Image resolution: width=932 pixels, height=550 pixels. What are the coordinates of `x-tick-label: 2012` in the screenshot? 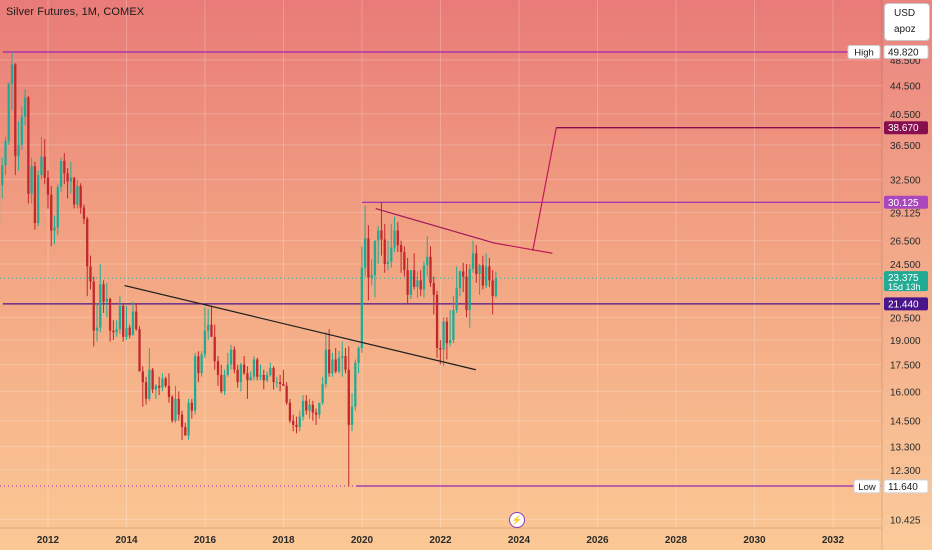 It's located at (48, 540).